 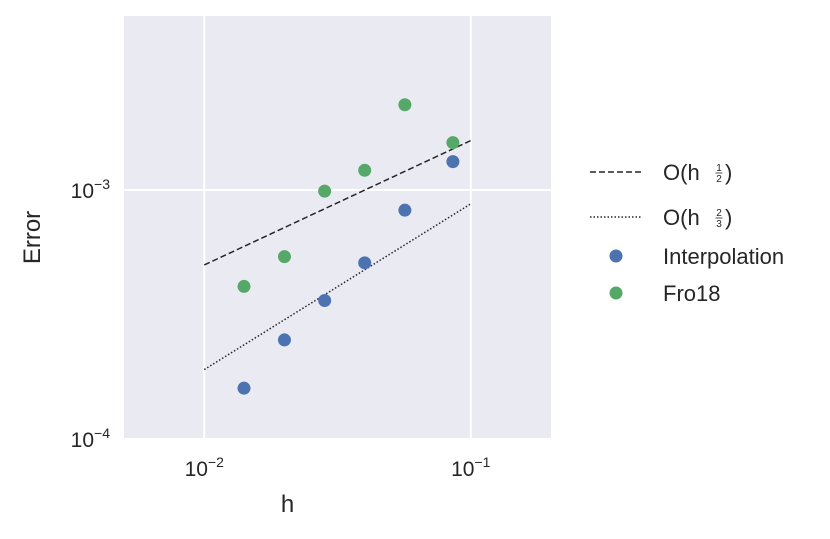 I want to click on legend-exponent-denominator: 2, so click(x=719, y=179).